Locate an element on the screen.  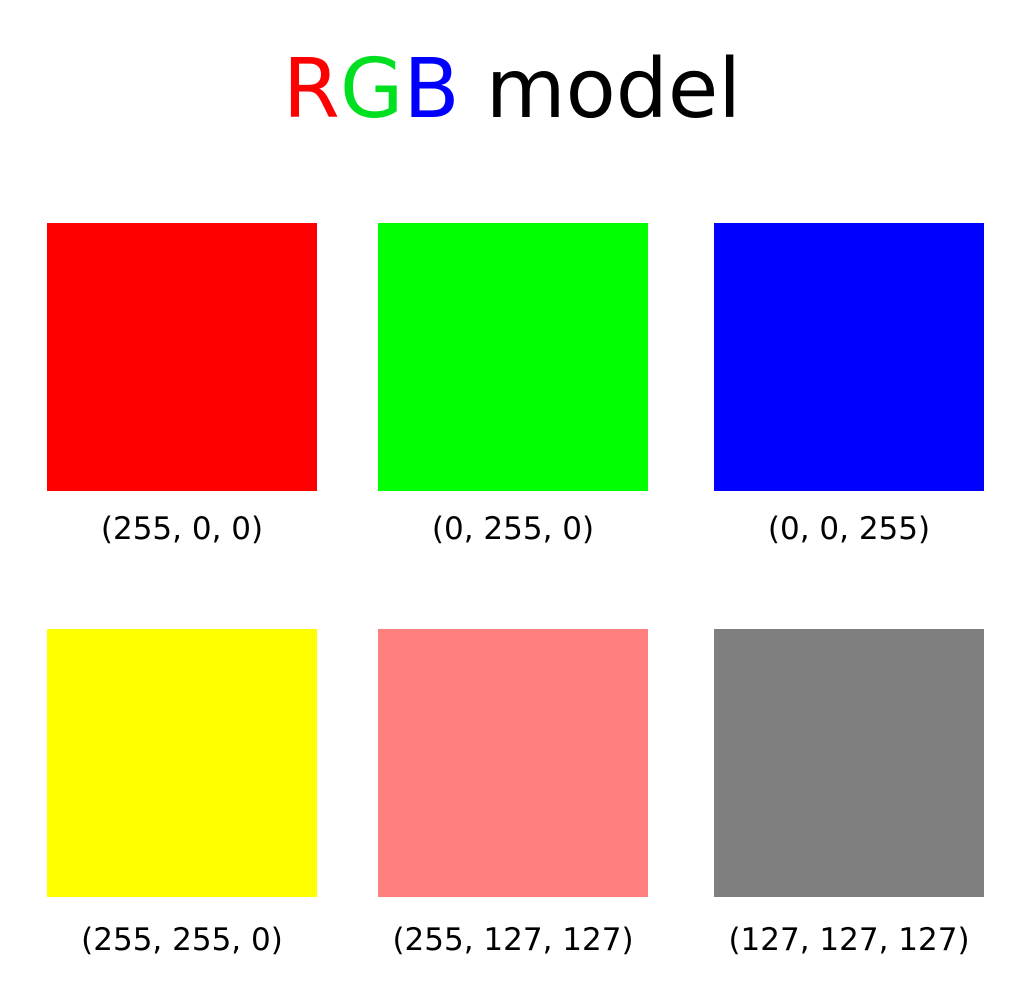
swatch-yellow is located at coordinates (182, 763).